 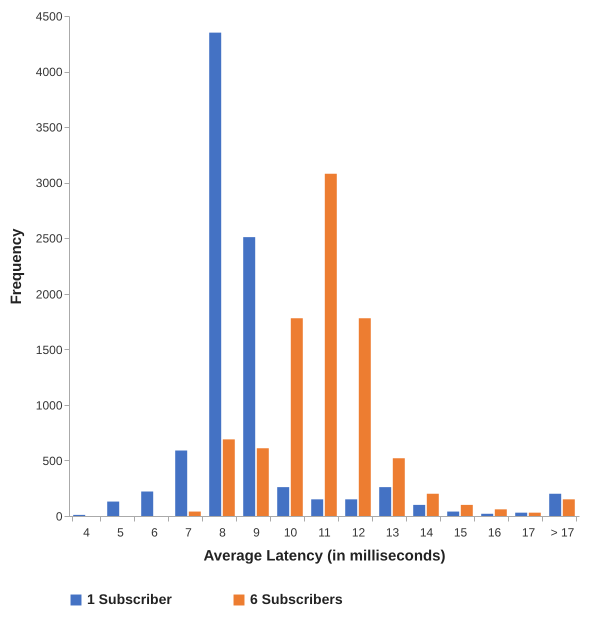 What do you see at coordinates (393, 533) in the screenshot?
I see `x-tick-label: 13` at bounding box center [393, 533].